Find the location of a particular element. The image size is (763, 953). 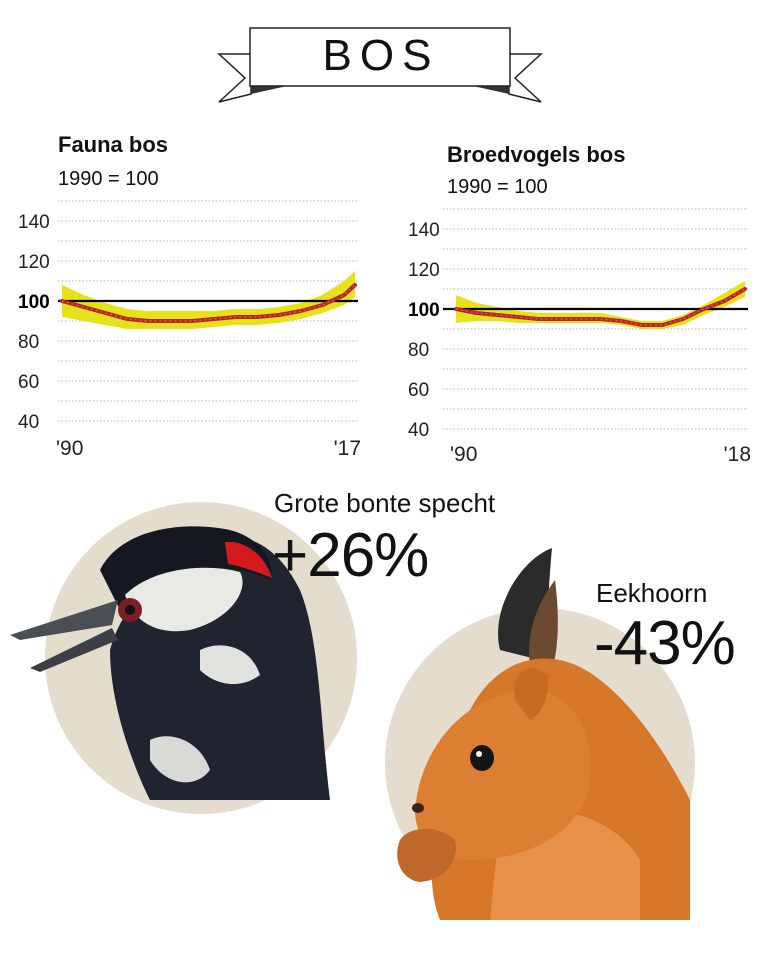

confidence-band is located at coordinates (600, 305).